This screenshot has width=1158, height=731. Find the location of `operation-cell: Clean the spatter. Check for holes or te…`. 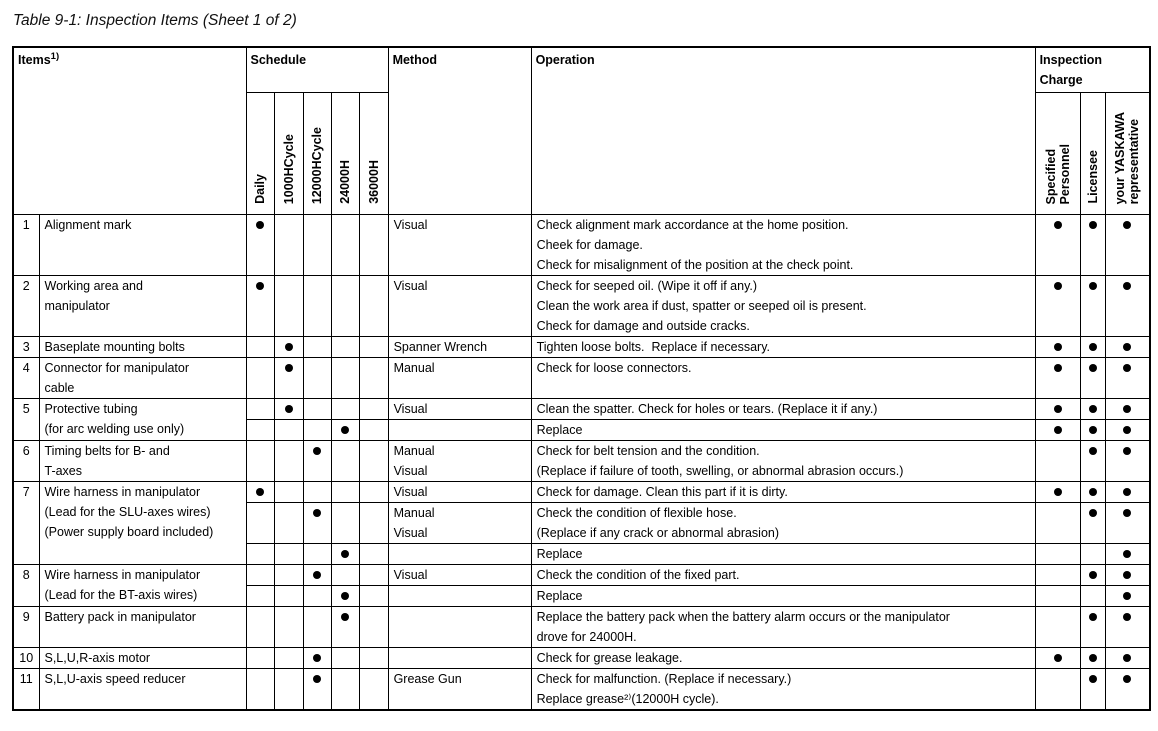

operation-cell: Clean the spatter. Check for holes or te… is located at coordinates (783, 409).